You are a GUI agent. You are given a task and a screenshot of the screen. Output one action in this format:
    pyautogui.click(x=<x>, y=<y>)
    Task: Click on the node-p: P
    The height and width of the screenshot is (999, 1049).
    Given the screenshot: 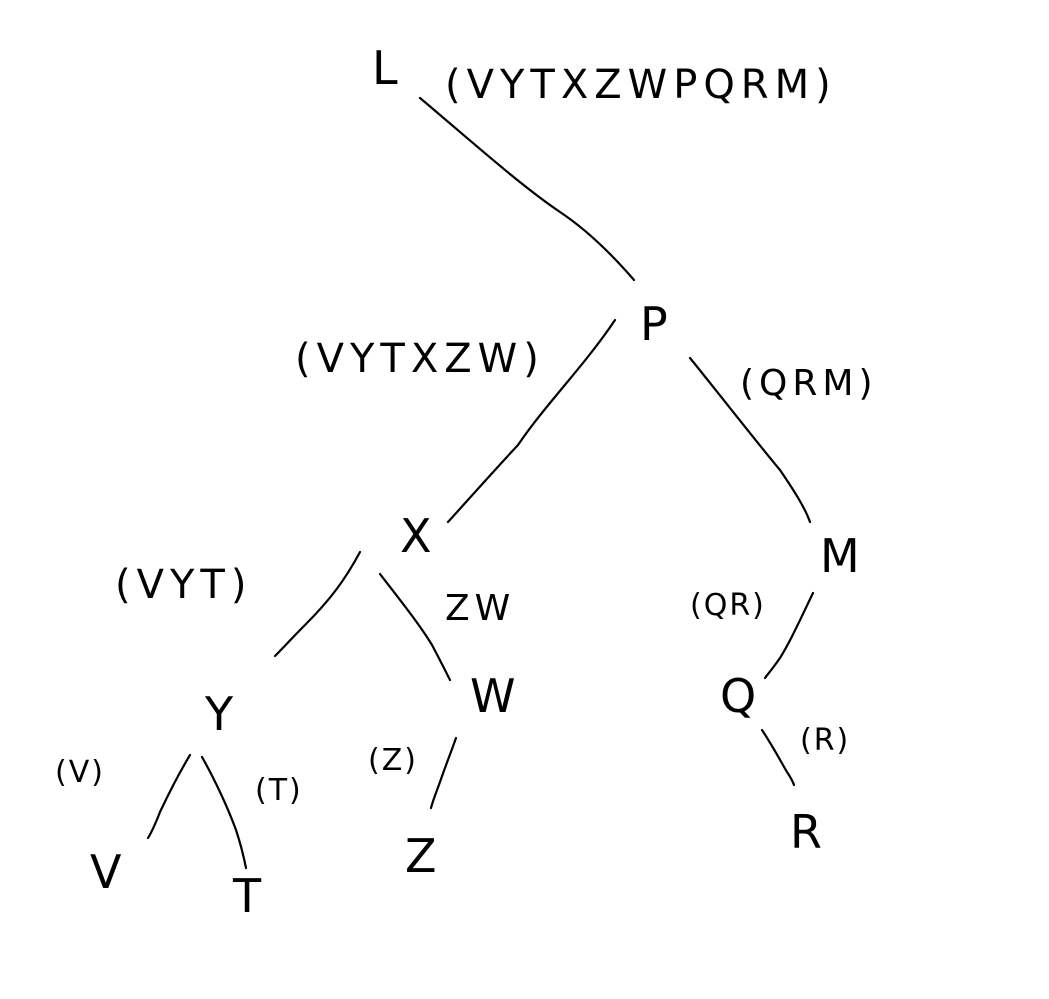 What is the action you would take?
    pyautogui.click(x=654, y=324)
    